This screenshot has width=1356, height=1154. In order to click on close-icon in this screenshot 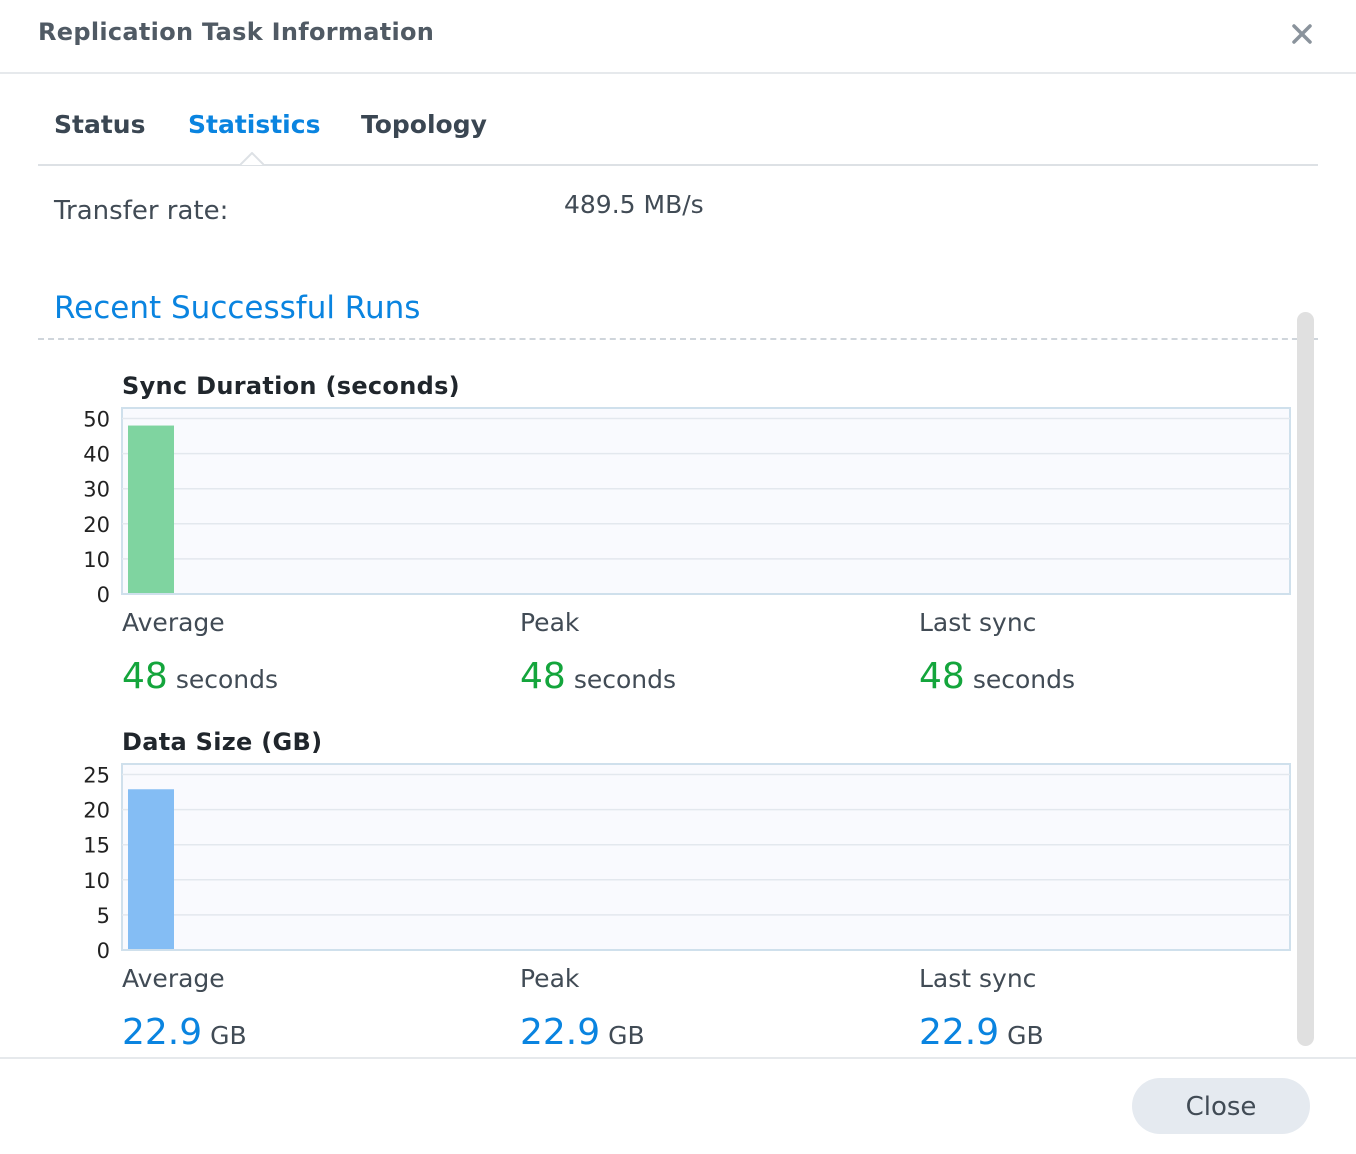, I will do `click(1302, 34)`.